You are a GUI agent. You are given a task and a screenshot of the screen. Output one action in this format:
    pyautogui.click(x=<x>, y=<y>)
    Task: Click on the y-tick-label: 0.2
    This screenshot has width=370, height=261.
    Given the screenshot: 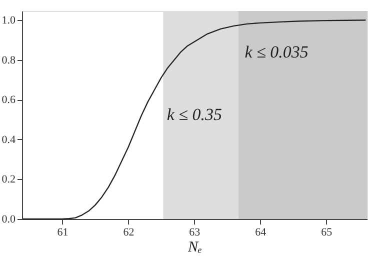 What is the action you would take?
    pyautogui.click(x=9, y=180)
    